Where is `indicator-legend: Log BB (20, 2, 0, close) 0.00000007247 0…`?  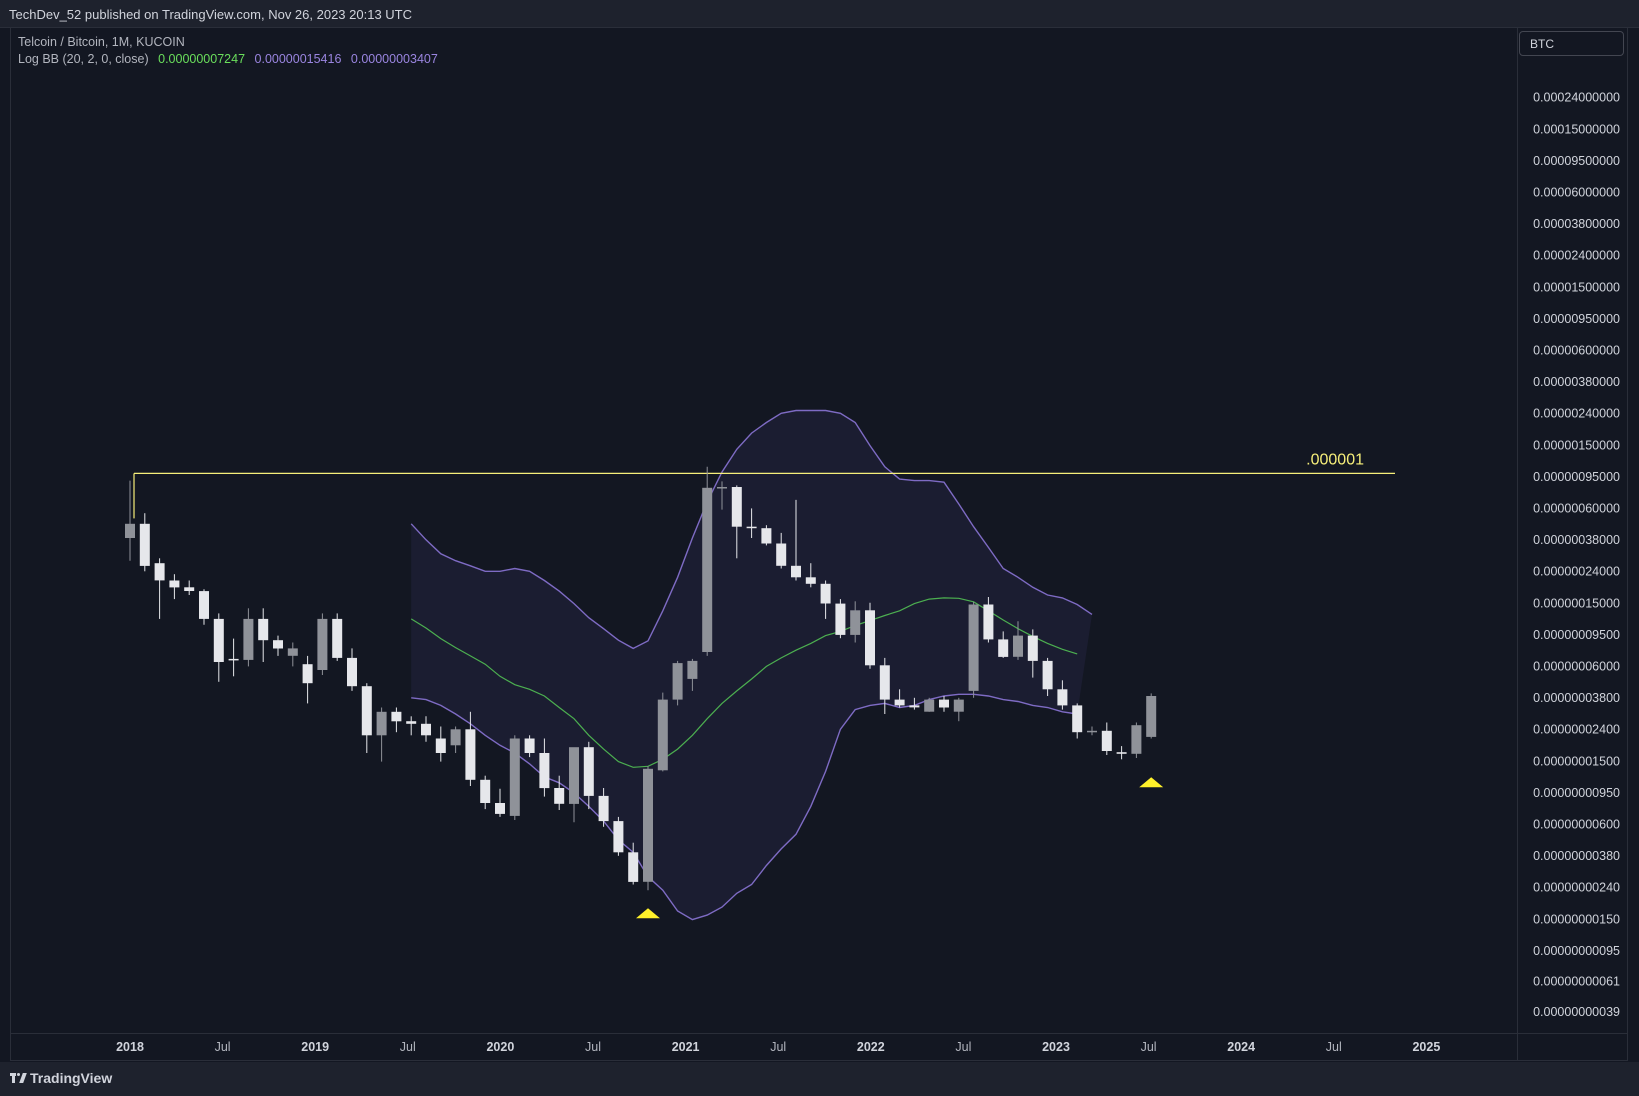
indicator-legend: Log BB (20, 2, 0, close) 0.00000007247 0… is located at coordinates (228, 59).